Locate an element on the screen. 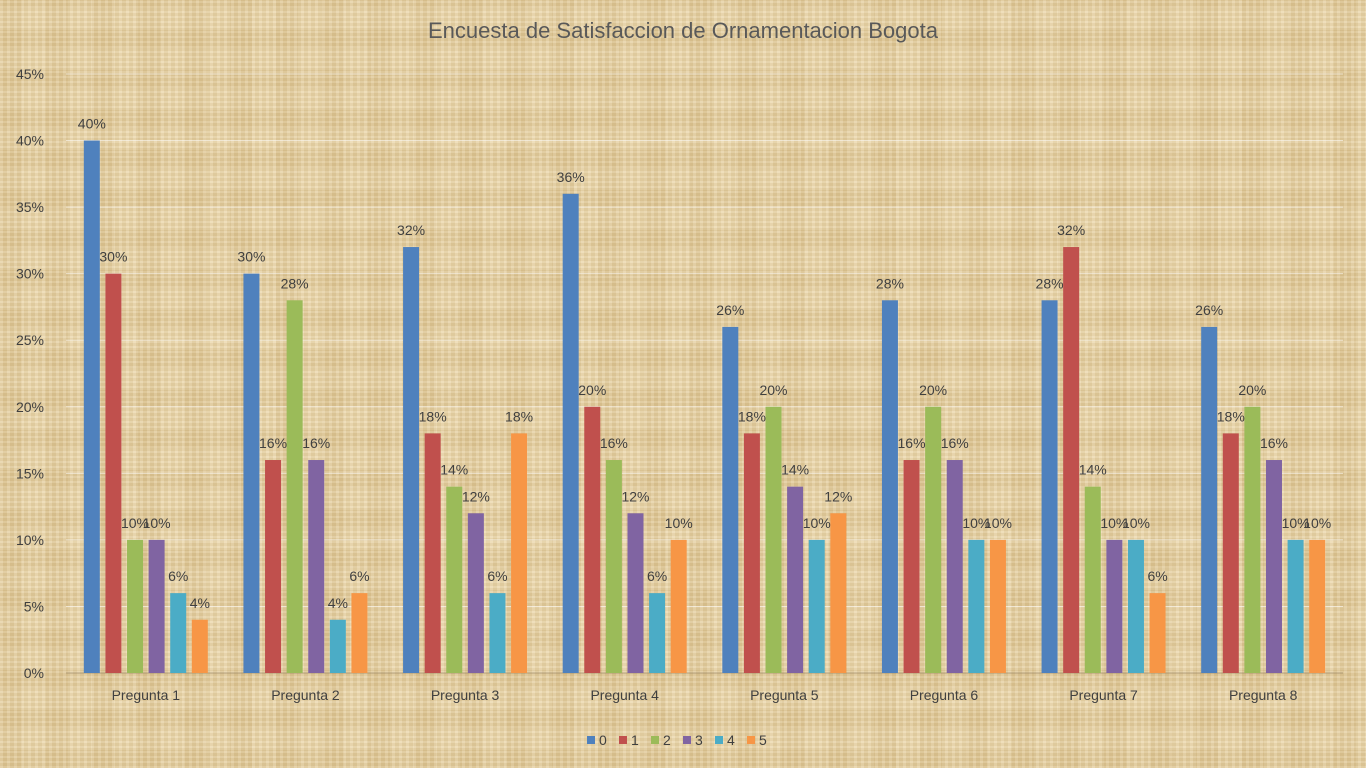 The image size is (1366, 768). y-tick-label: 0% is located at coordinates (34, 673).